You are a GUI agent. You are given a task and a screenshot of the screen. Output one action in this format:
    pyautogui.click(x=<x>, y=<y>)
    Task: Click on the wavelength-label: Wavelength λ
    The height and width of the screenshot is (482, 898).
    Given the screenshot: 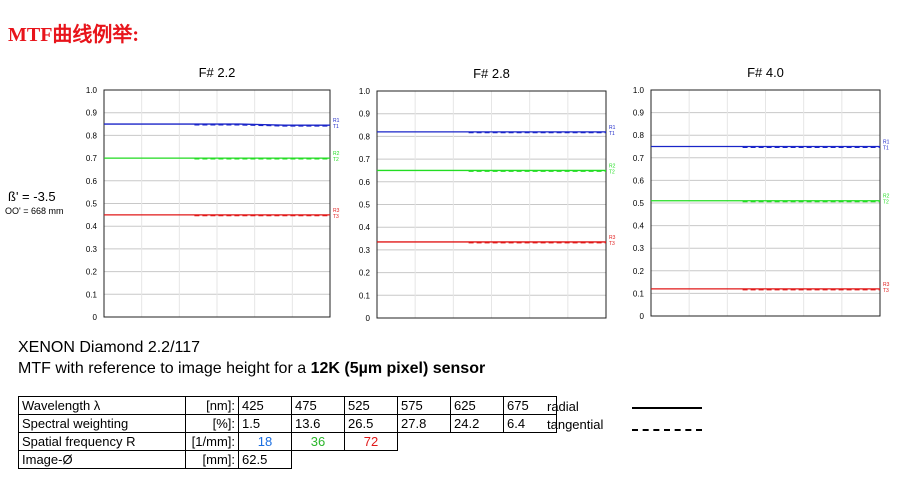 What is the action you would take?
    pyautogui.click(x=102, y=405)
    